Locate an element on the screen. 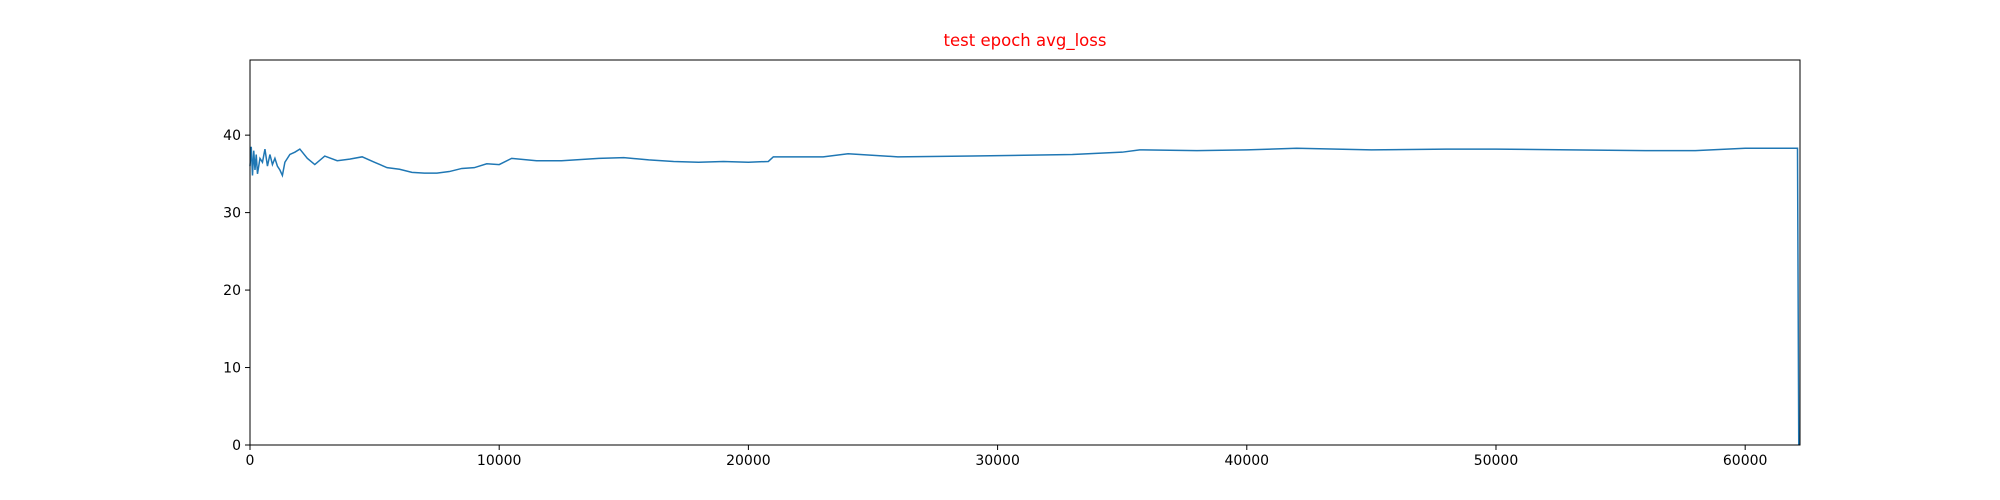 Image resolution: width=2000 pixels, height=500 pixels. y-tick-label: 40 is located at coordinates (232, 136).